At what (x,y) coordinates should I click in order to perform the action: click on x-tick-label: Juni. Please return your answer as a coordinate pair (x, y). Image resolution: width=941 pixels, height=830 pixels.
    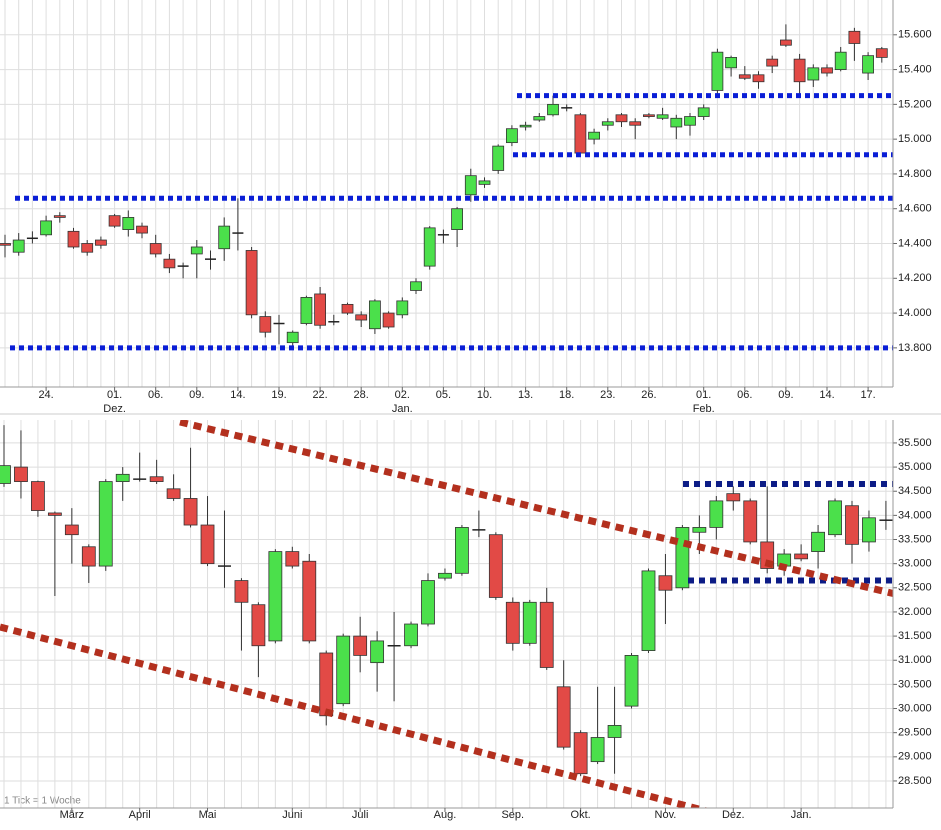
    Looking at the image, I should click on (292, 815).